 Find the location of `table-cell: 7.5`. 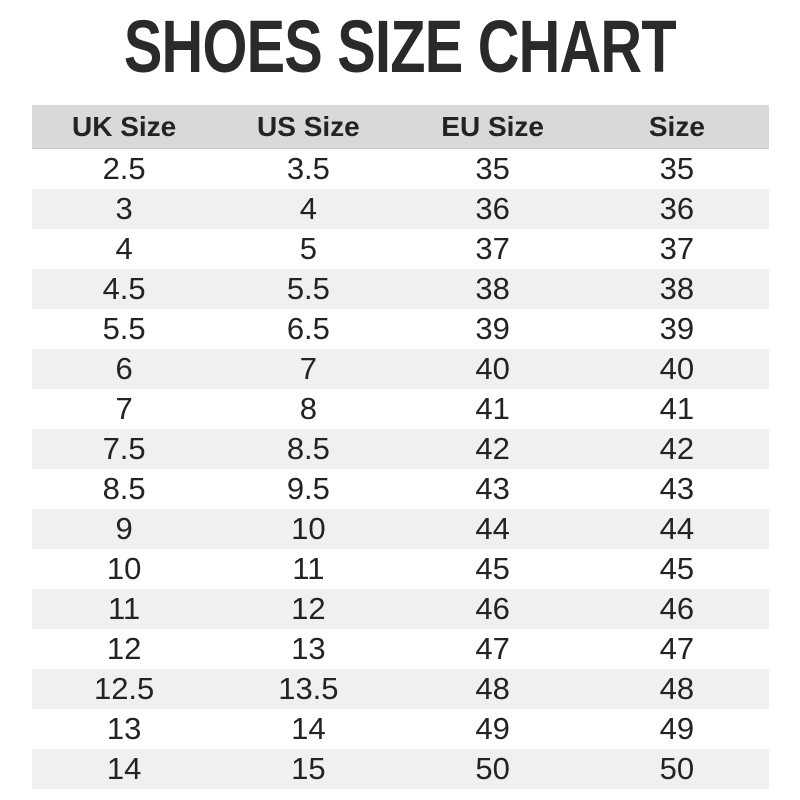

table-cell: 7.5 is located at coordinates (124, 448).